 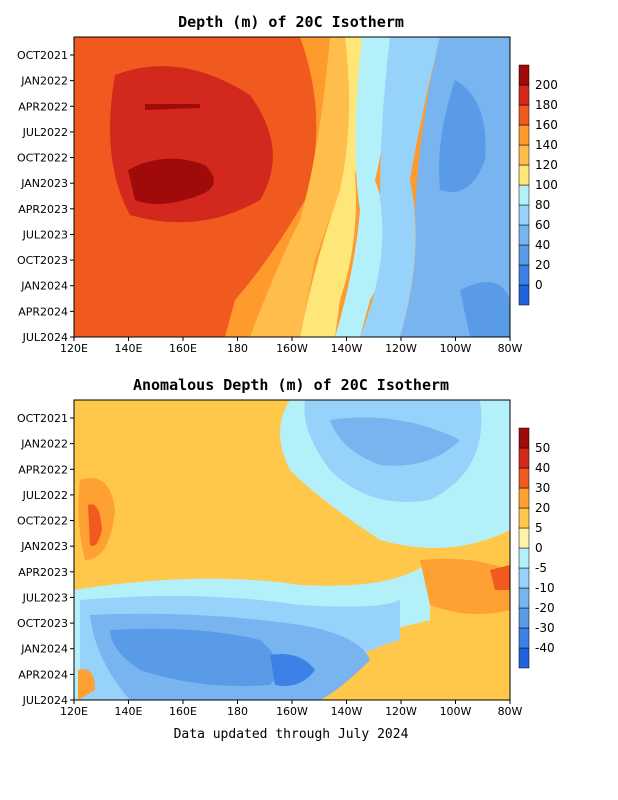 What do you see at coordinates (462, 136) in the screenshot?
I see `contour-40-a` at bounding box center [462, 136].